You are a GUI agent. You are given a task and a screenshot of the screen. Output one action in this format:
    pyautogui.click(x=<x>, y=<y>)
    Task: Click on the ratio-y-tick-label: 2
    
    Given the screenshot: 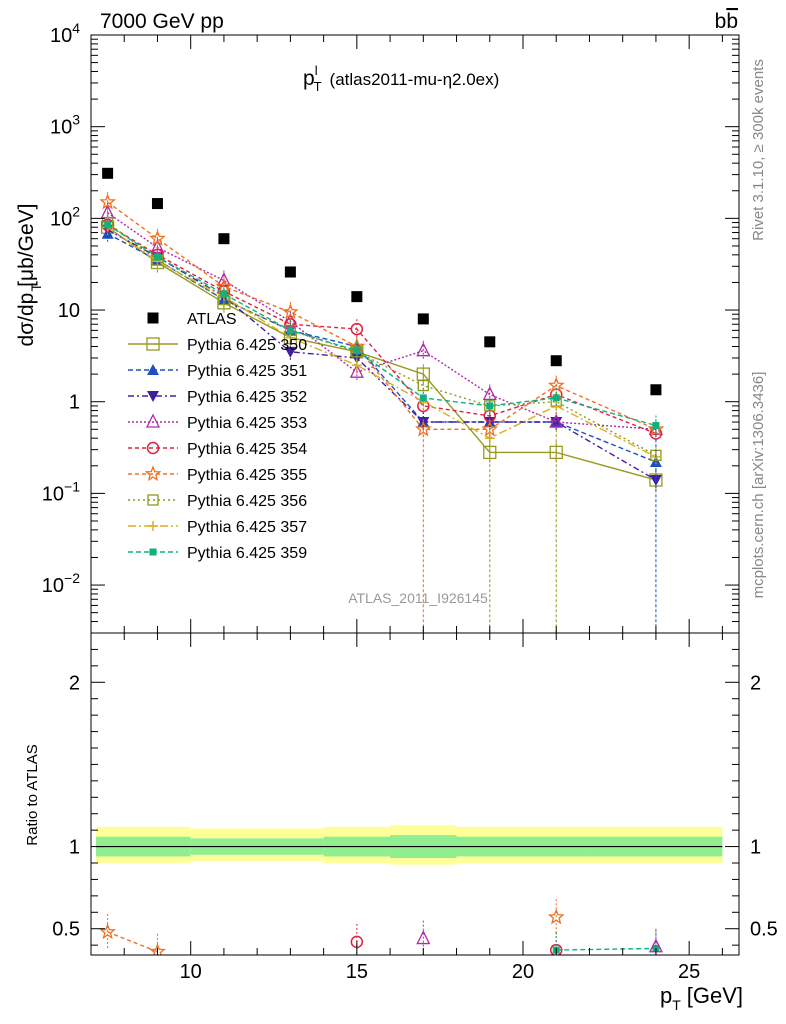 What is the action you would take?
    pyautogui.click(x=74, y=683)
    